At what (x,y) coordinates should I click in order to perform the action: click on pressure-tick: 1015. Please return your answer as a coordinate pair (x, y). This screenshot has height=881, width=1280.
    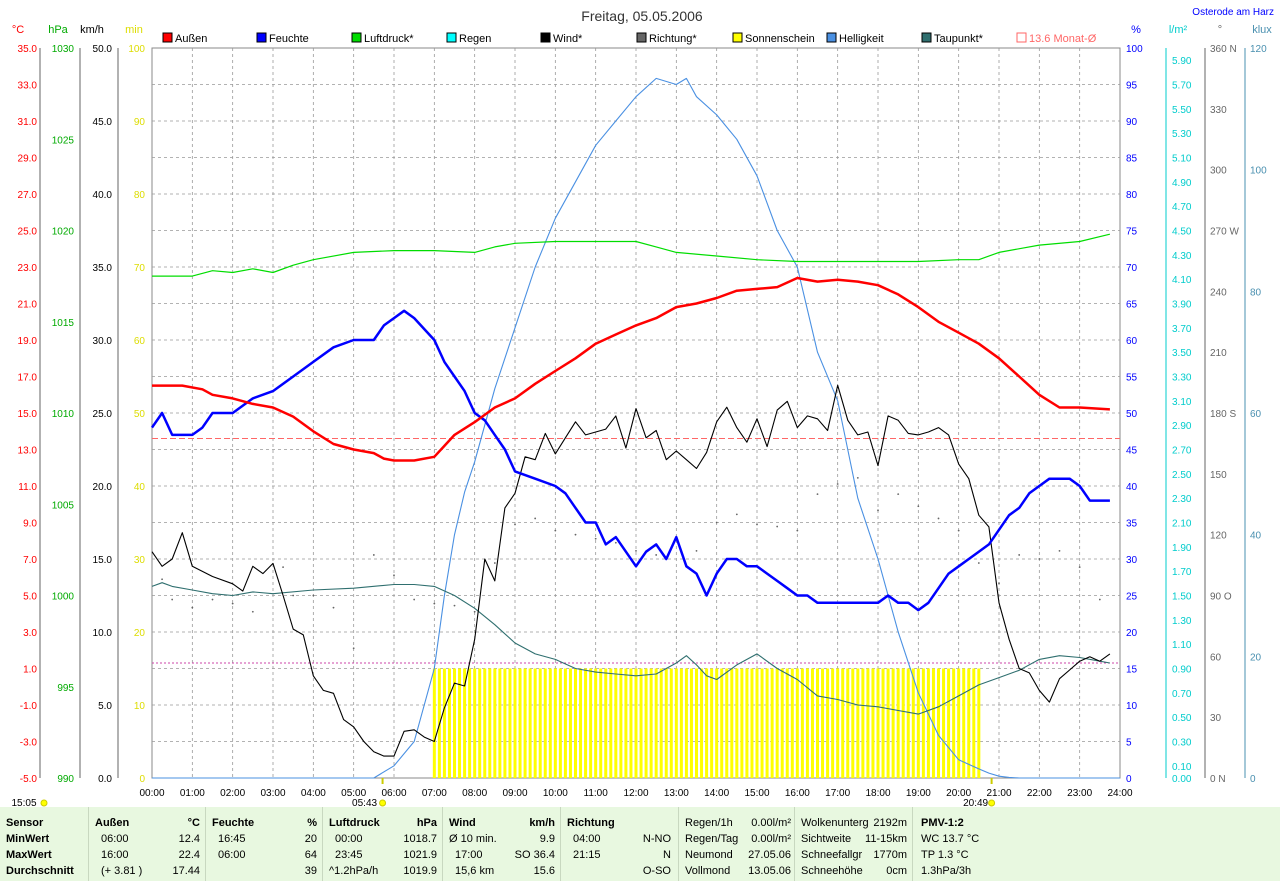
    Looking at the image, I should click on (63, 323).